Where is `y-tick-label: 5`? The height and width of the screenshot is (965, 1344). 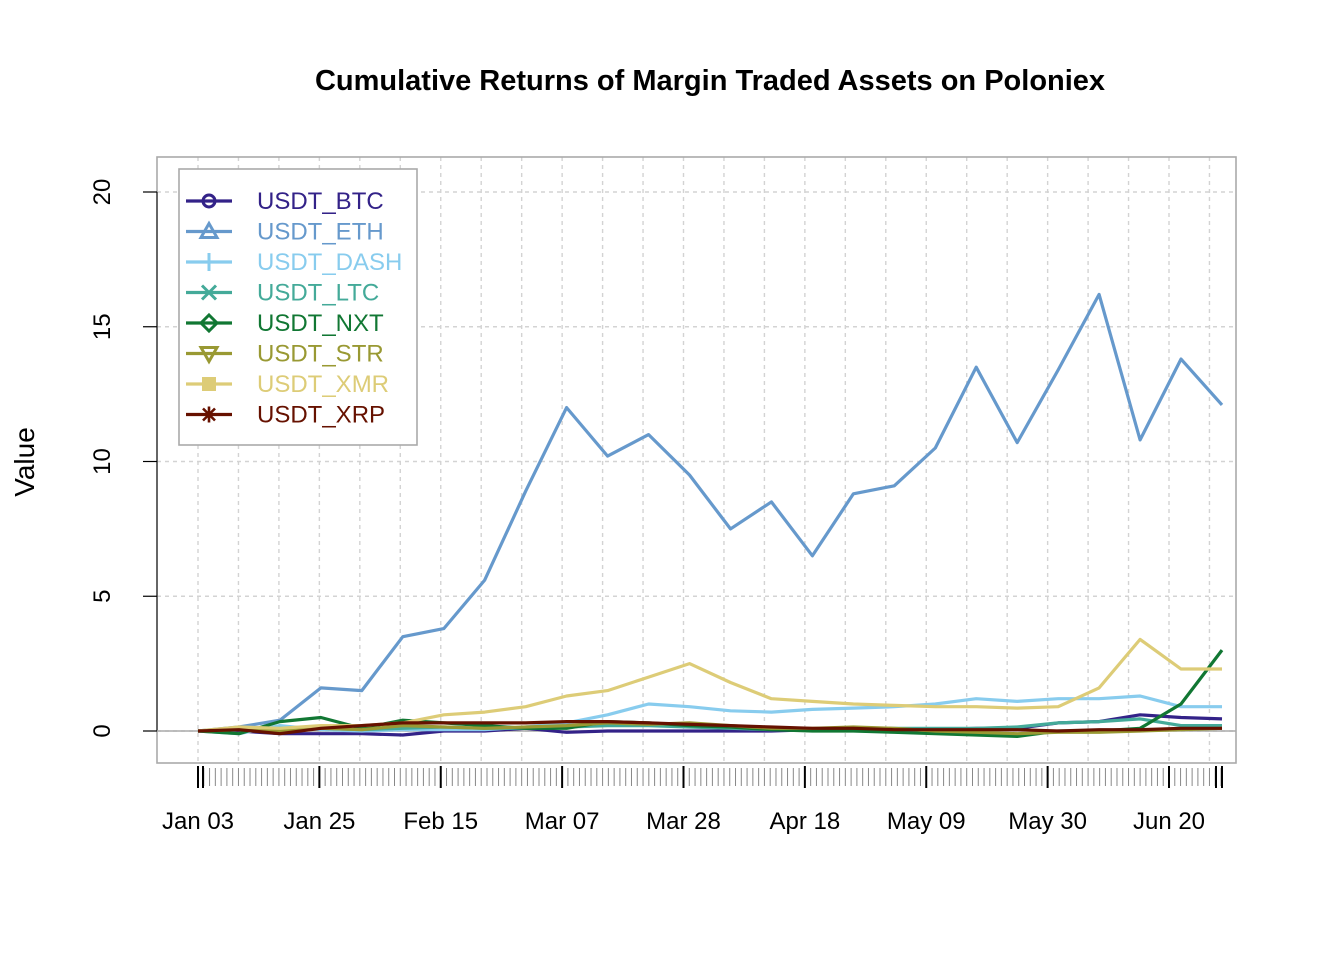 y-tick-label: 5 is located at coordinates (102, 596).